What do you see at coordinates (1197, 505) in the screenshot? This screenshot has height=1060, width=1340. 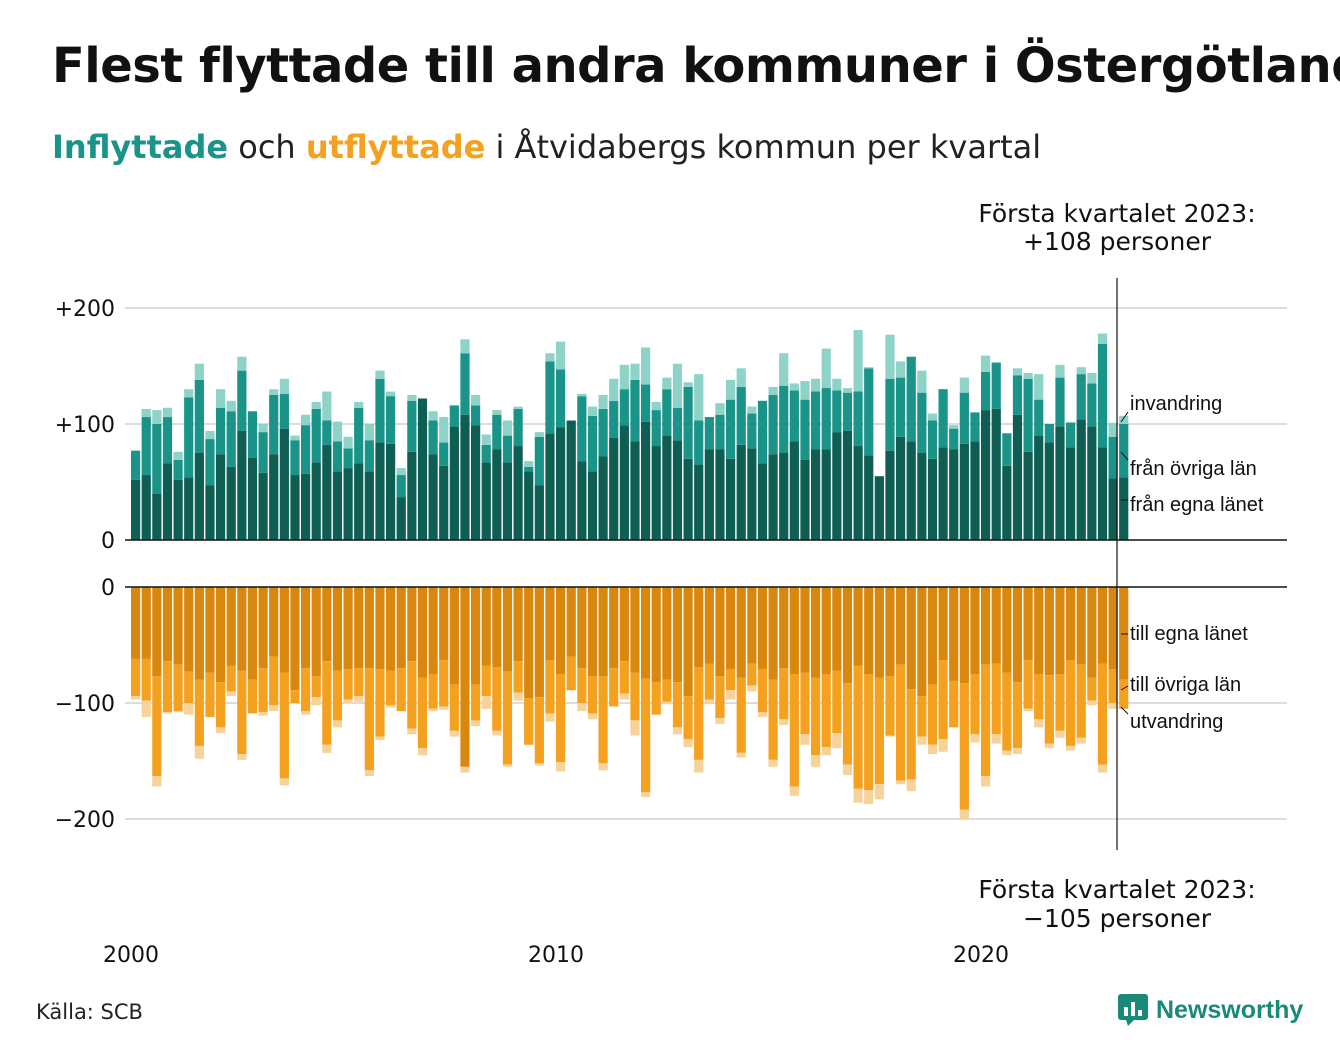 I see `label-fran-egna-lanet: från egna länet` at bounding box center [1197, 505].